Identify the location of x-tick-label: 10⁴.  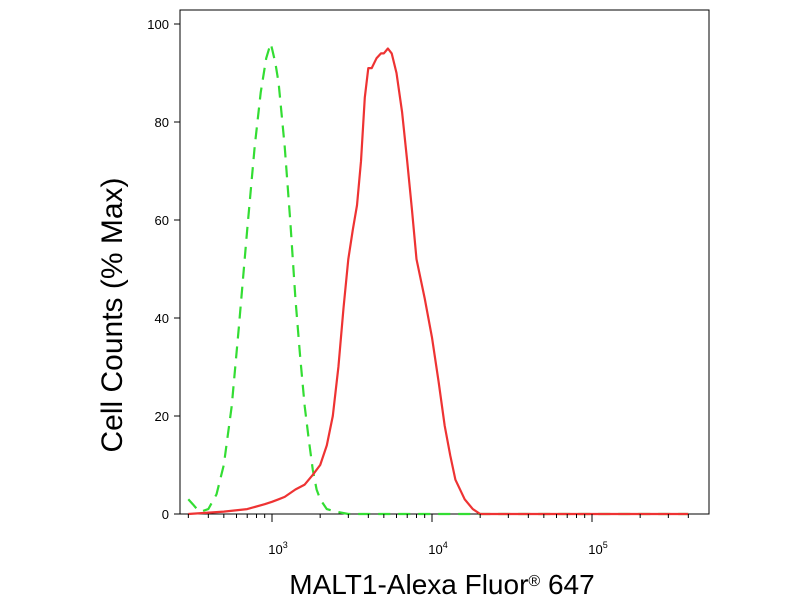
(437, 548).